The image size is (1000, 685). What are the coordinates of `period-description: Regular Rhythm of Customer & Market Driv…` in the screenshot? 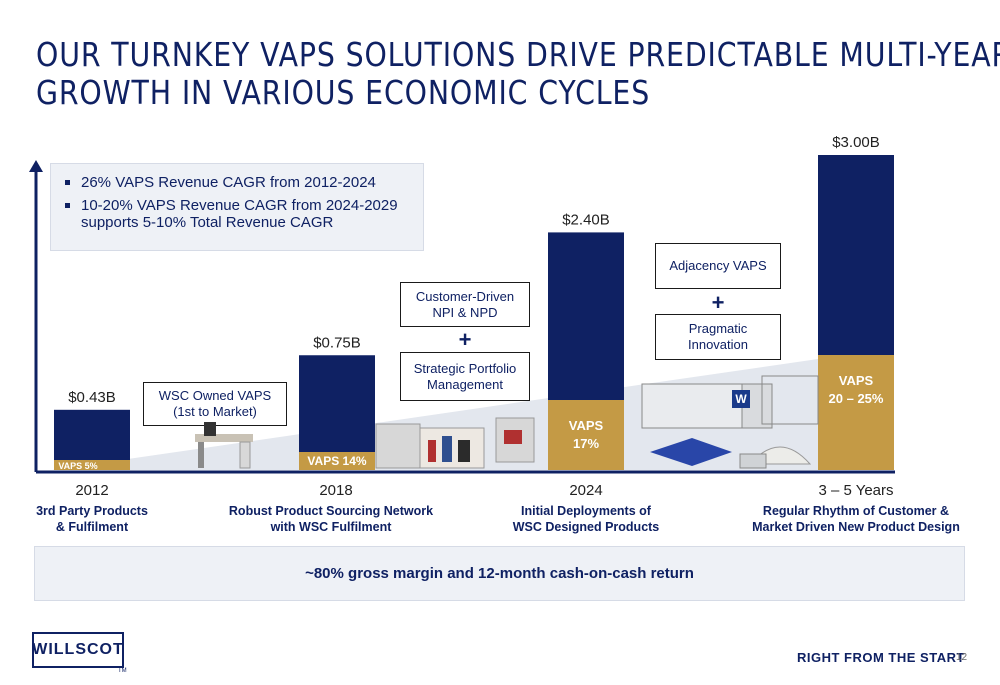 It's located at (856, 519).